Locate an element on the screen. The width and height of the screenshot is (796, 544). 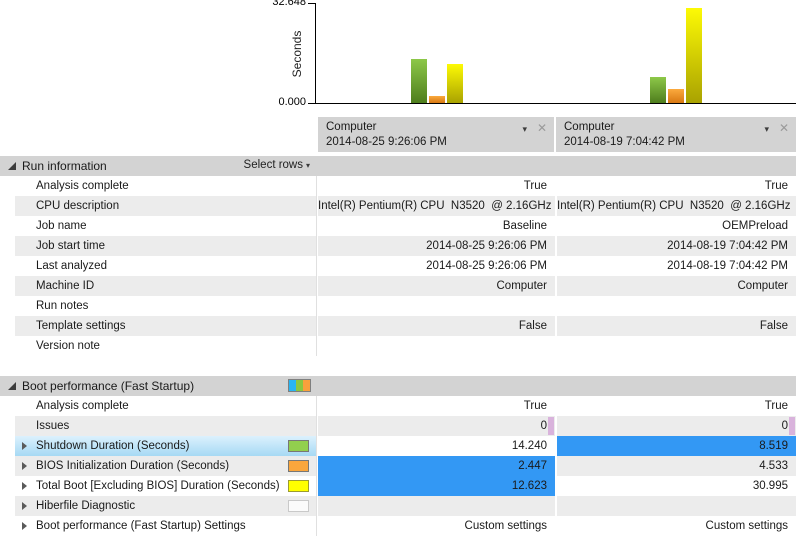
select-rows-dropdown: Select rows ▾ is located at coordinates (277, 165).